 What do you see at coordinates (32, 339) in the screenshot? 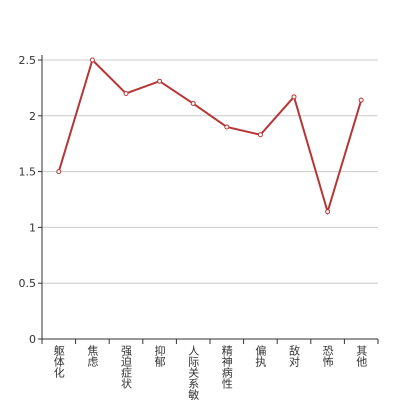
I see `y-tick-label: 0` at bounding box center [32, 339].